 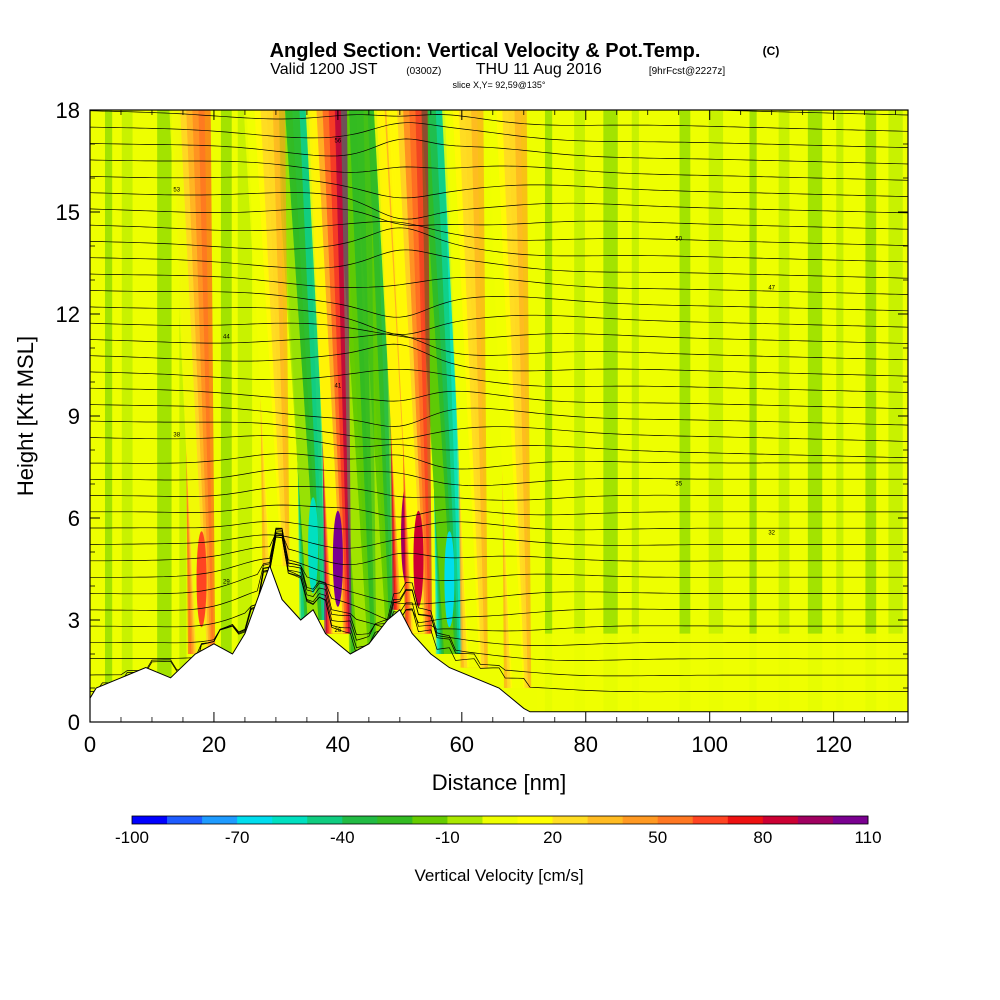 What do you see at coordinates (498, 831) in the screenshot?
I see `colorbar: -100 -70 -40 -10 20 50 80 110` at bounding box center [498, 831].